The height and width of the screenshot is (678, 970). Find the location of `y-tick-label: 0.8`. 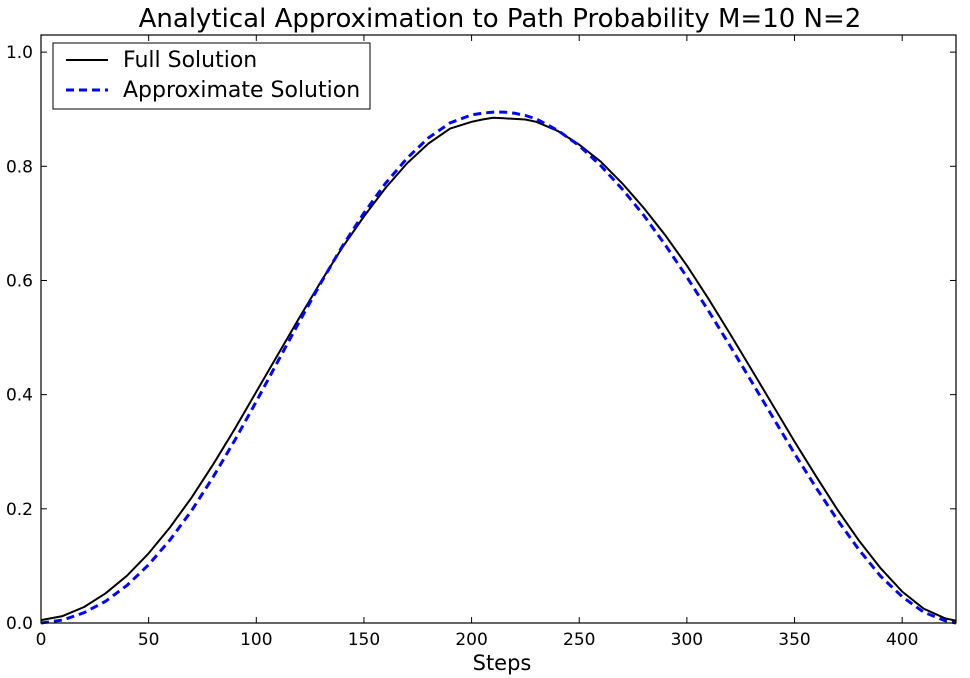

y-tick-label: 0.8 is located at coordinates (19, 167).